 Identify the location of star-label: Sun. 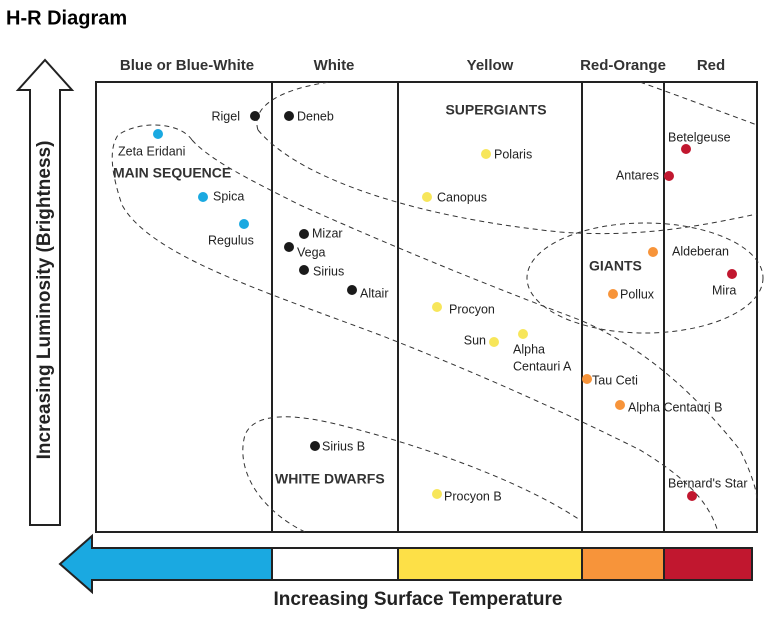
(475, 340).